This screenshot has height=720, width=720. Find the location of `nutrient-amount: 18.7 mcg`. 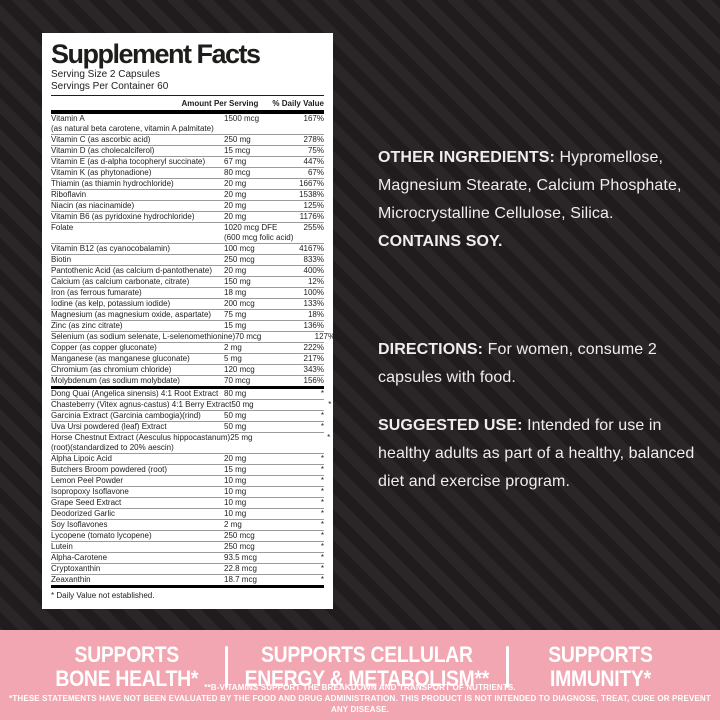

nutrient-amount: 18.7 mcg is located at coordinates (240, 579).